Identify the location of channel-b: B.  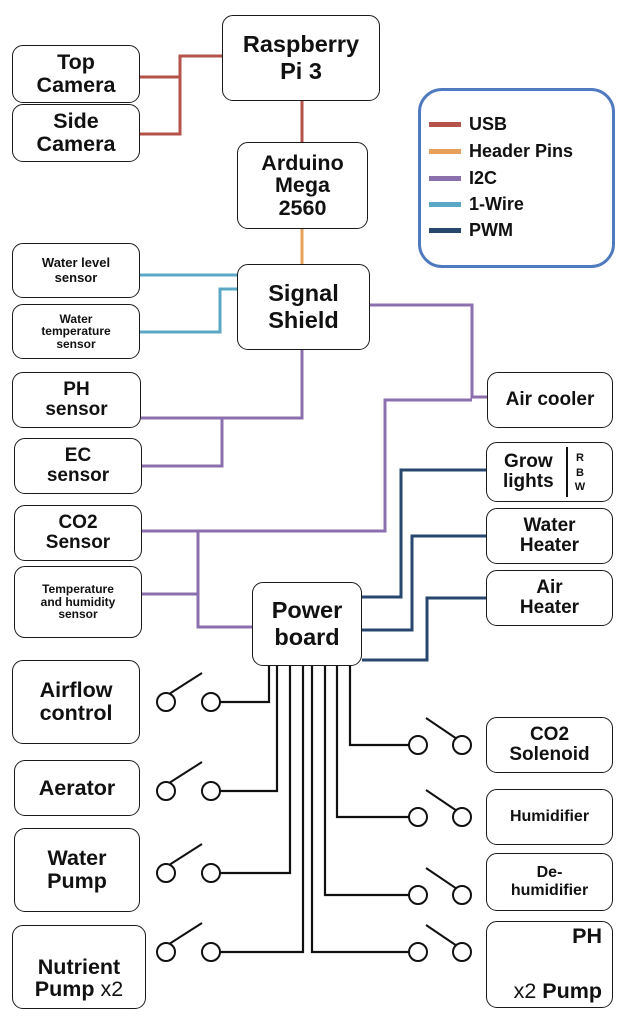
(580, 472).